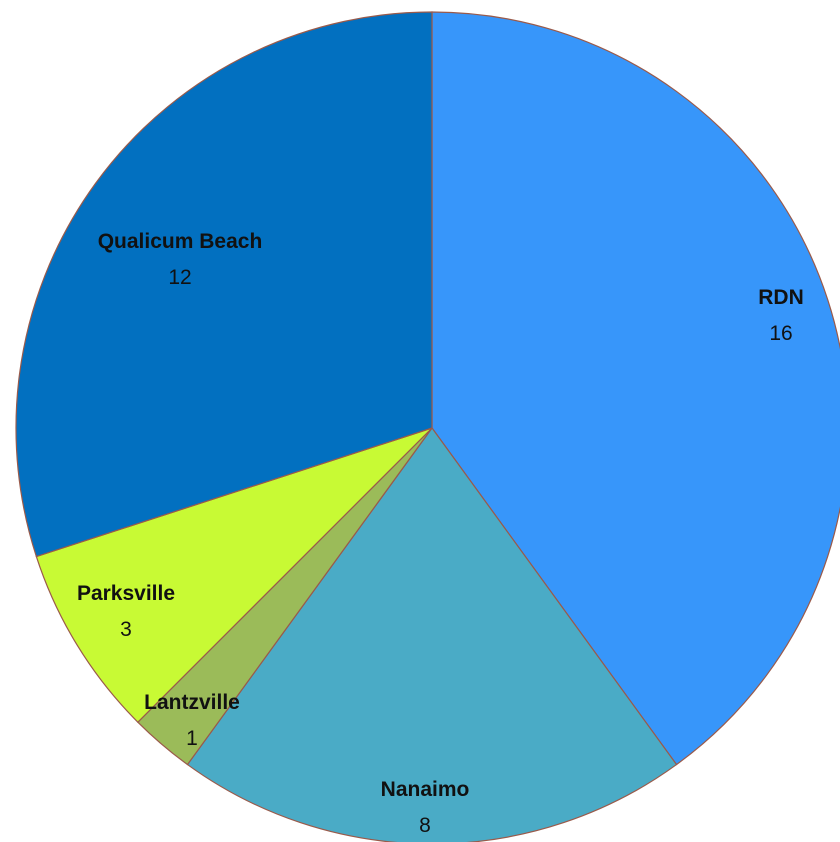 The width and height of the screenshot is (840, 842). I want to click on slice-label-parksville: Parksville, so click(126, 593).